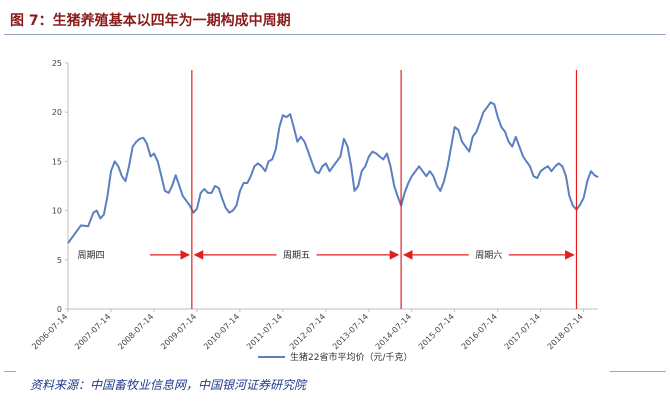 This screenshot has width=670, height=411. I want to click on x-tick-label: 2012-07-14, so click(307, 331).